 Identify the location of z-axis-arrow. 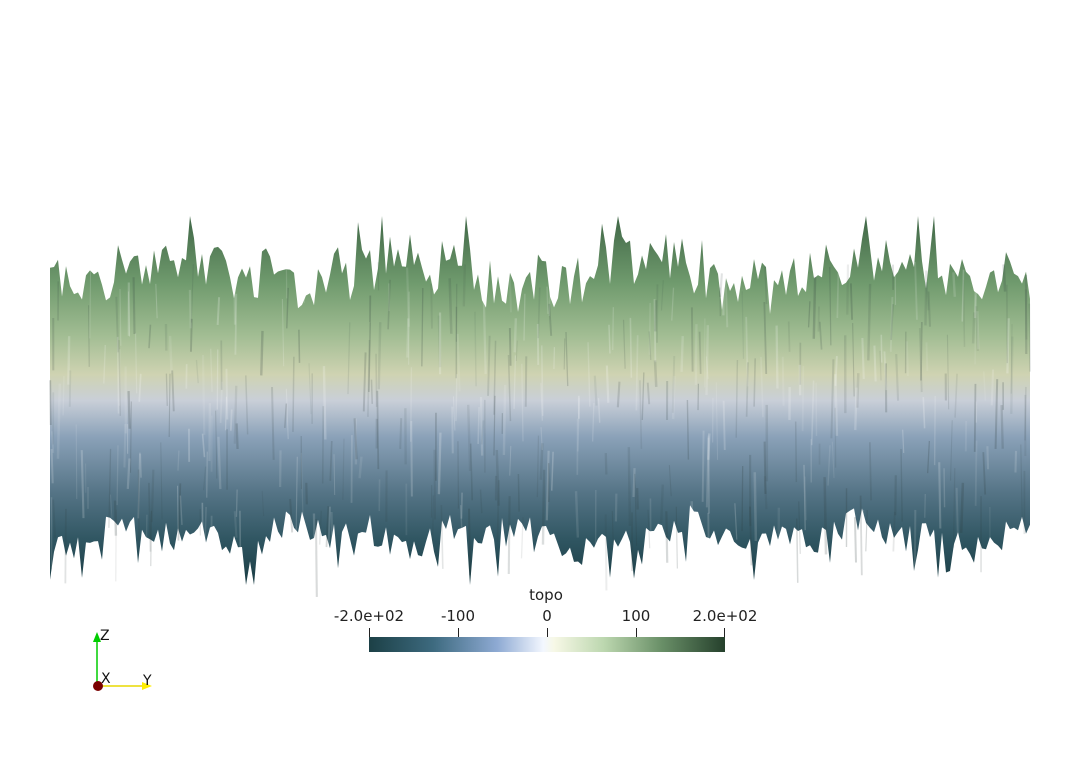
(97, 637).